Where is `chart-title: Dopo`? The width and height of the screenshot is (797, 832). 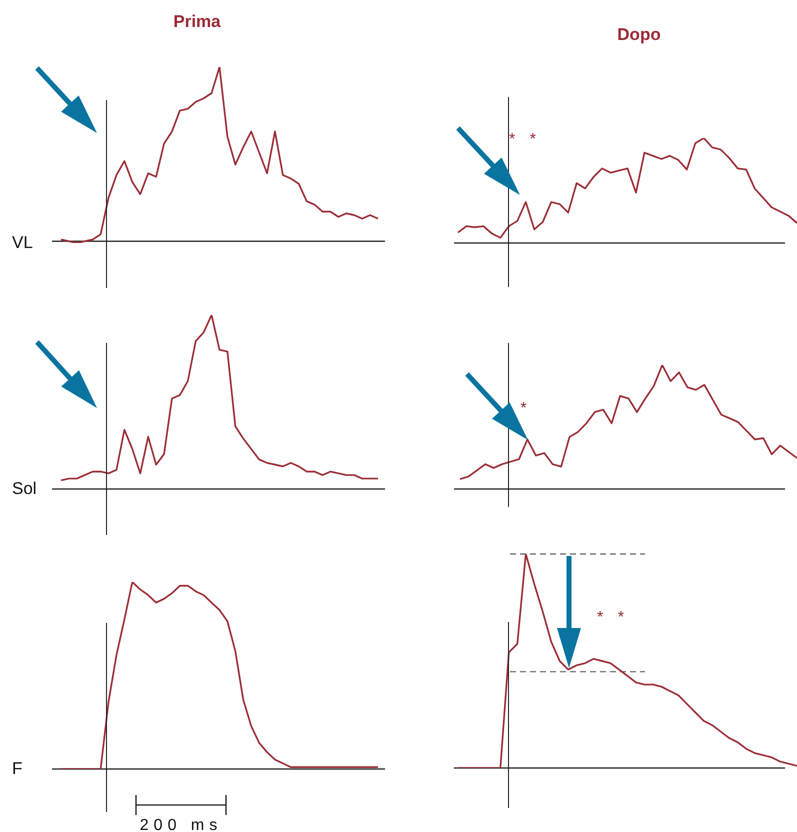 chart-title: Dopo is located at coordinates (639, 35).